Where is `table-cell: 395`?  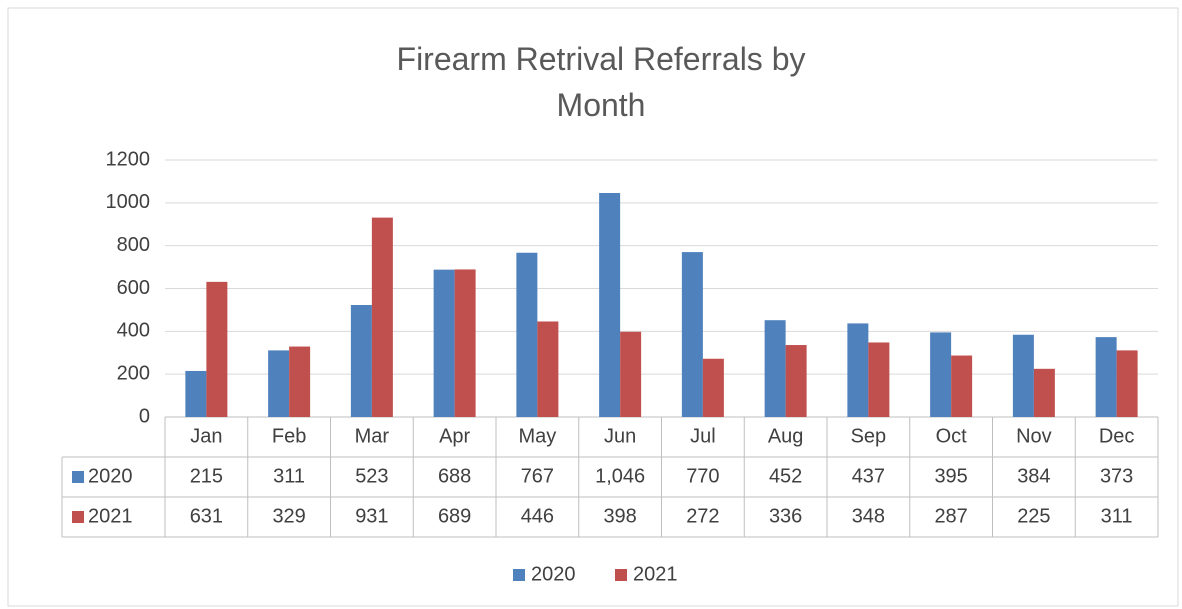 table-cell: 395 is located at coordinates (950, 476).